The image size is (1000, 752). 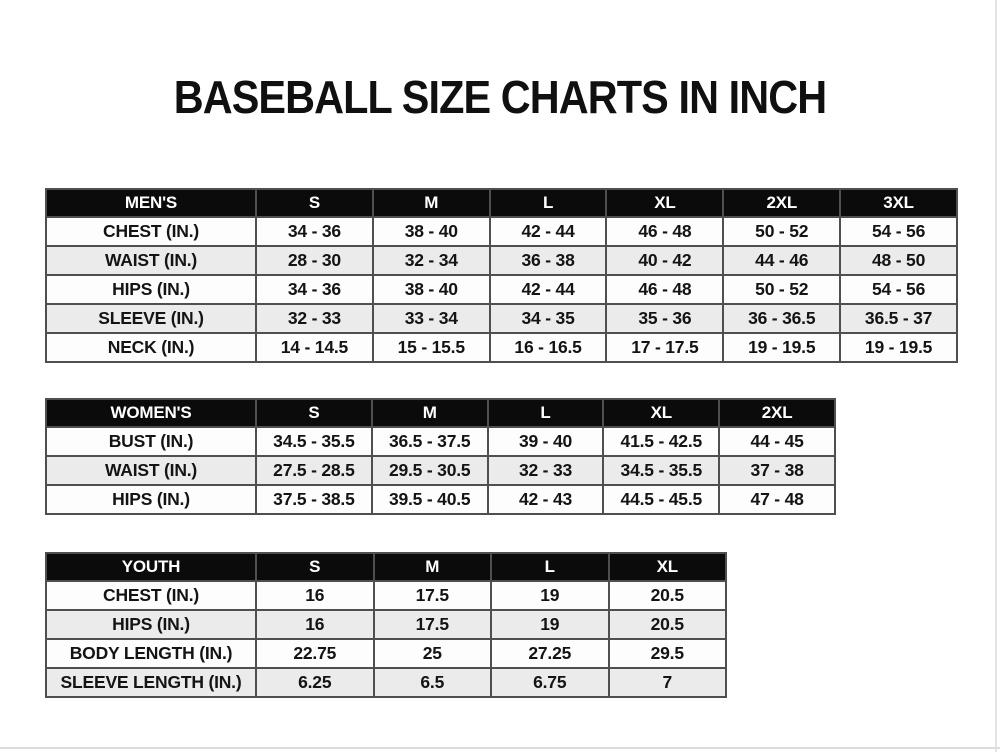 I want to click on size-cell: 6.75, so click(x=550, y=682).